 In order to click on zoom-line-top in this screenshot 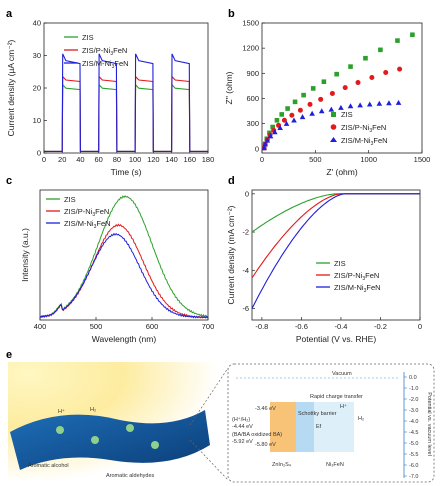, I will do `click(209, 396)`.